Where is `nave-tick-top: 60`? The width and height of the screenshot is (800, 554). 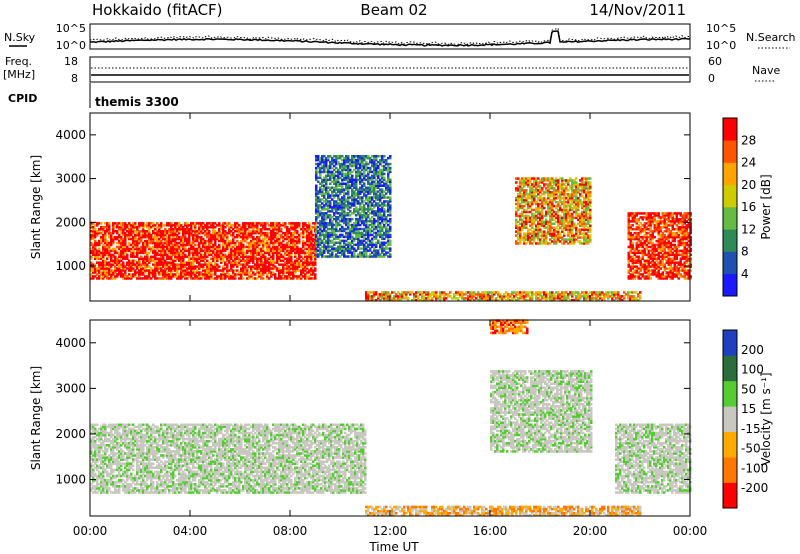 nave-tick-top: 60 is located at coordinates (715, 61).